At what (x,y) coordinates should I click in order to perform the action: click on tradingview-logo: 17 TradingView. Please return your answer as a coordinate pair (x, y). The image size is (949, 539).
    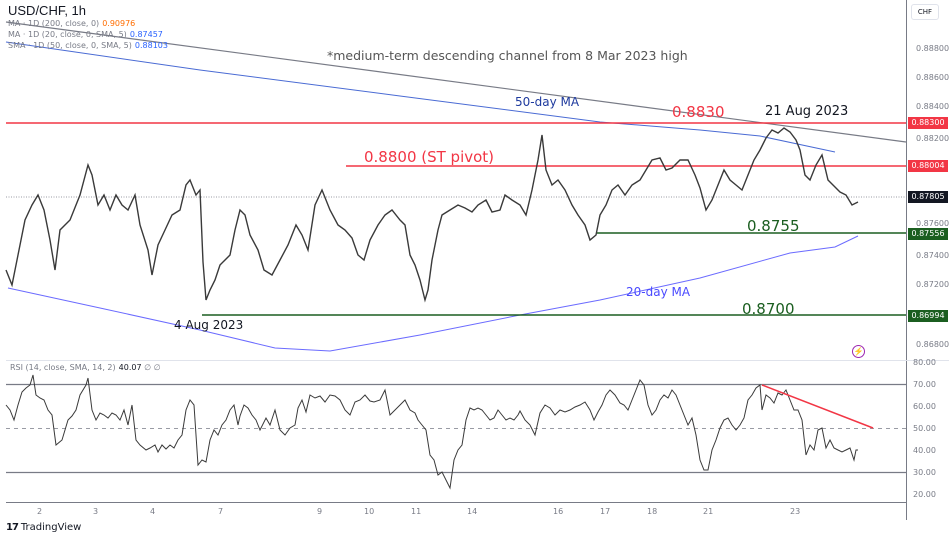
    Looking at the image, I should click on (43, 527).